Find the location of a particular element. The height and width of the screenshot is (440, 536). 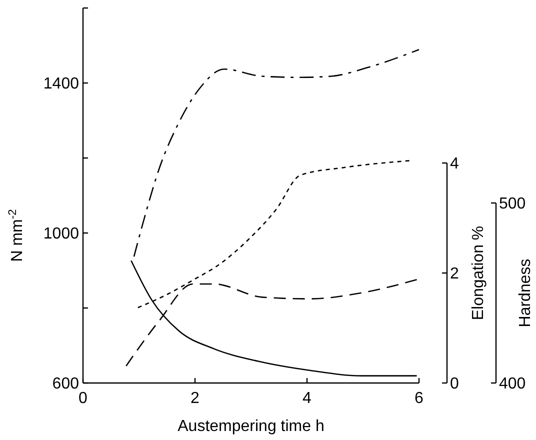

x-tick-label: 0 is located at coordinates (83, 398).